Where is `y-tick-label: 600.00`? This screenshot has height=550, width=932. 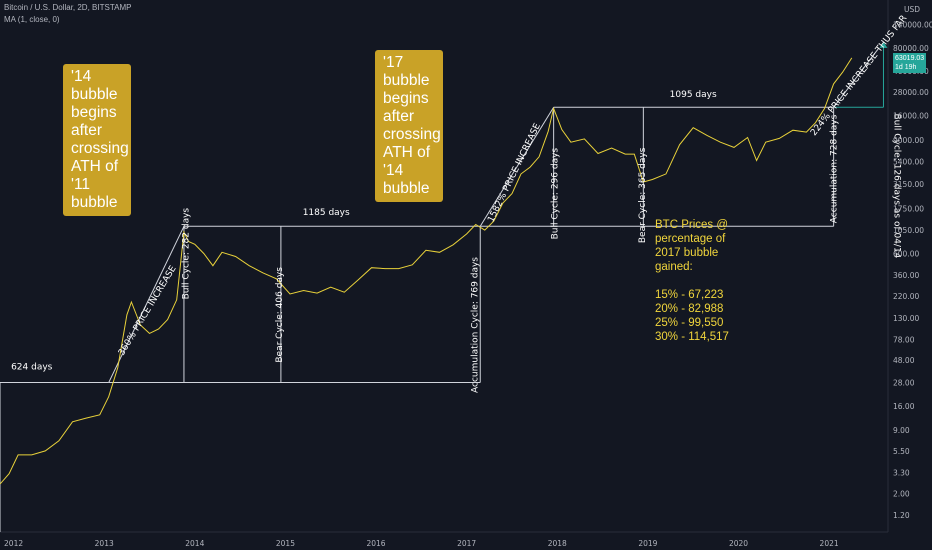
y-tick-label: 600.00 is located at coordinates (906, 254).